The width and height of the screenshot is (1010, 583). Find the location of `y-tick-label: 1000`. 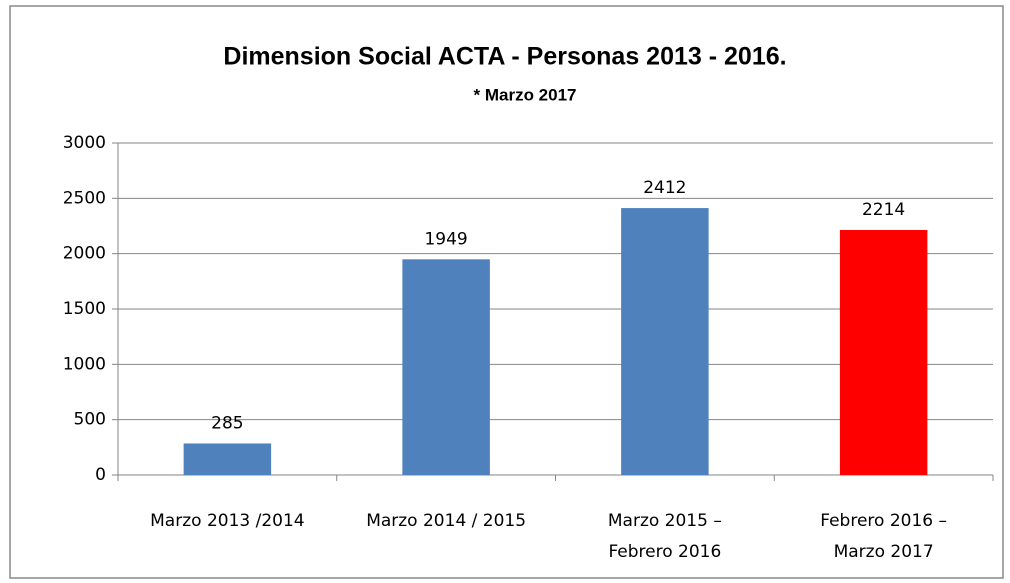

y-tick-label: 1000 is located at coordinates (84, 364).